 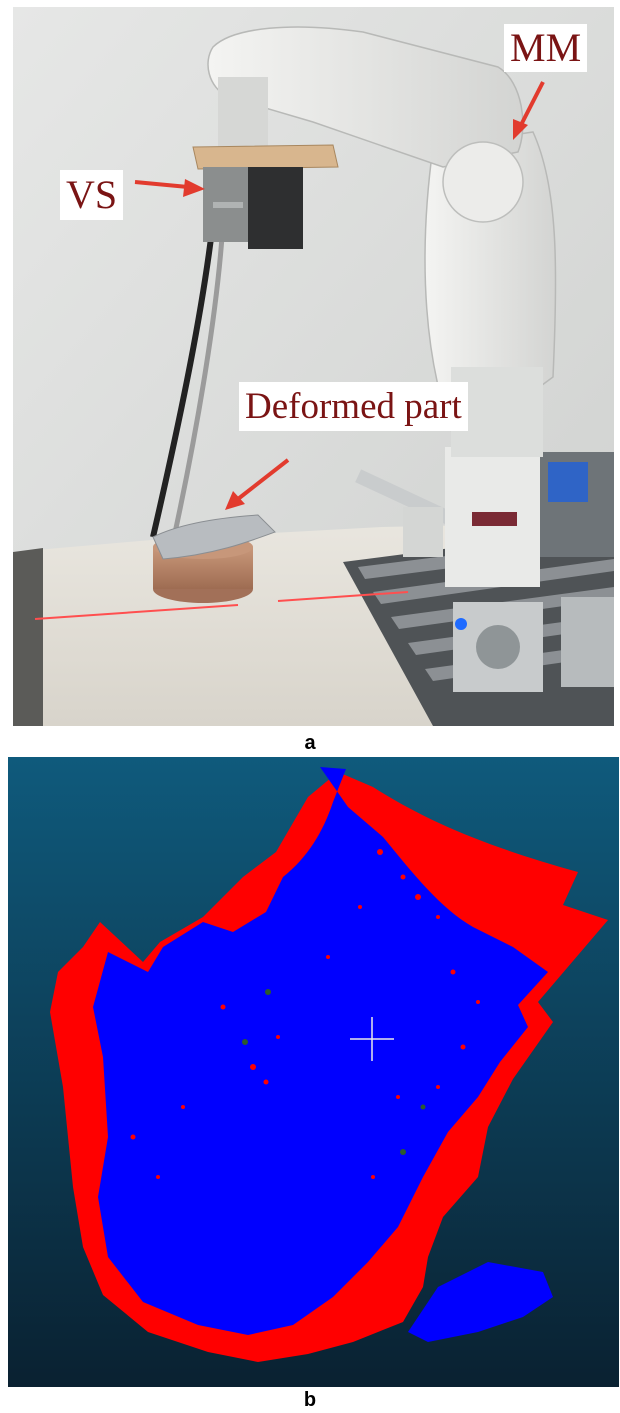 I want to click on vision-sensor, so click(x=253, y=208).